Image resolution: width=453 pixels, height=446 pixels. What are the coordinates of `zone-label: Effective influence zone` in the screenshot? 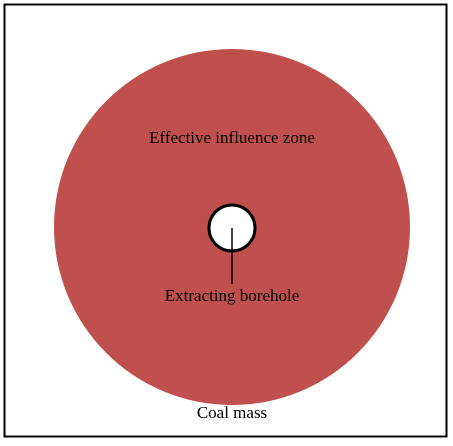 It's located at (232, 137).